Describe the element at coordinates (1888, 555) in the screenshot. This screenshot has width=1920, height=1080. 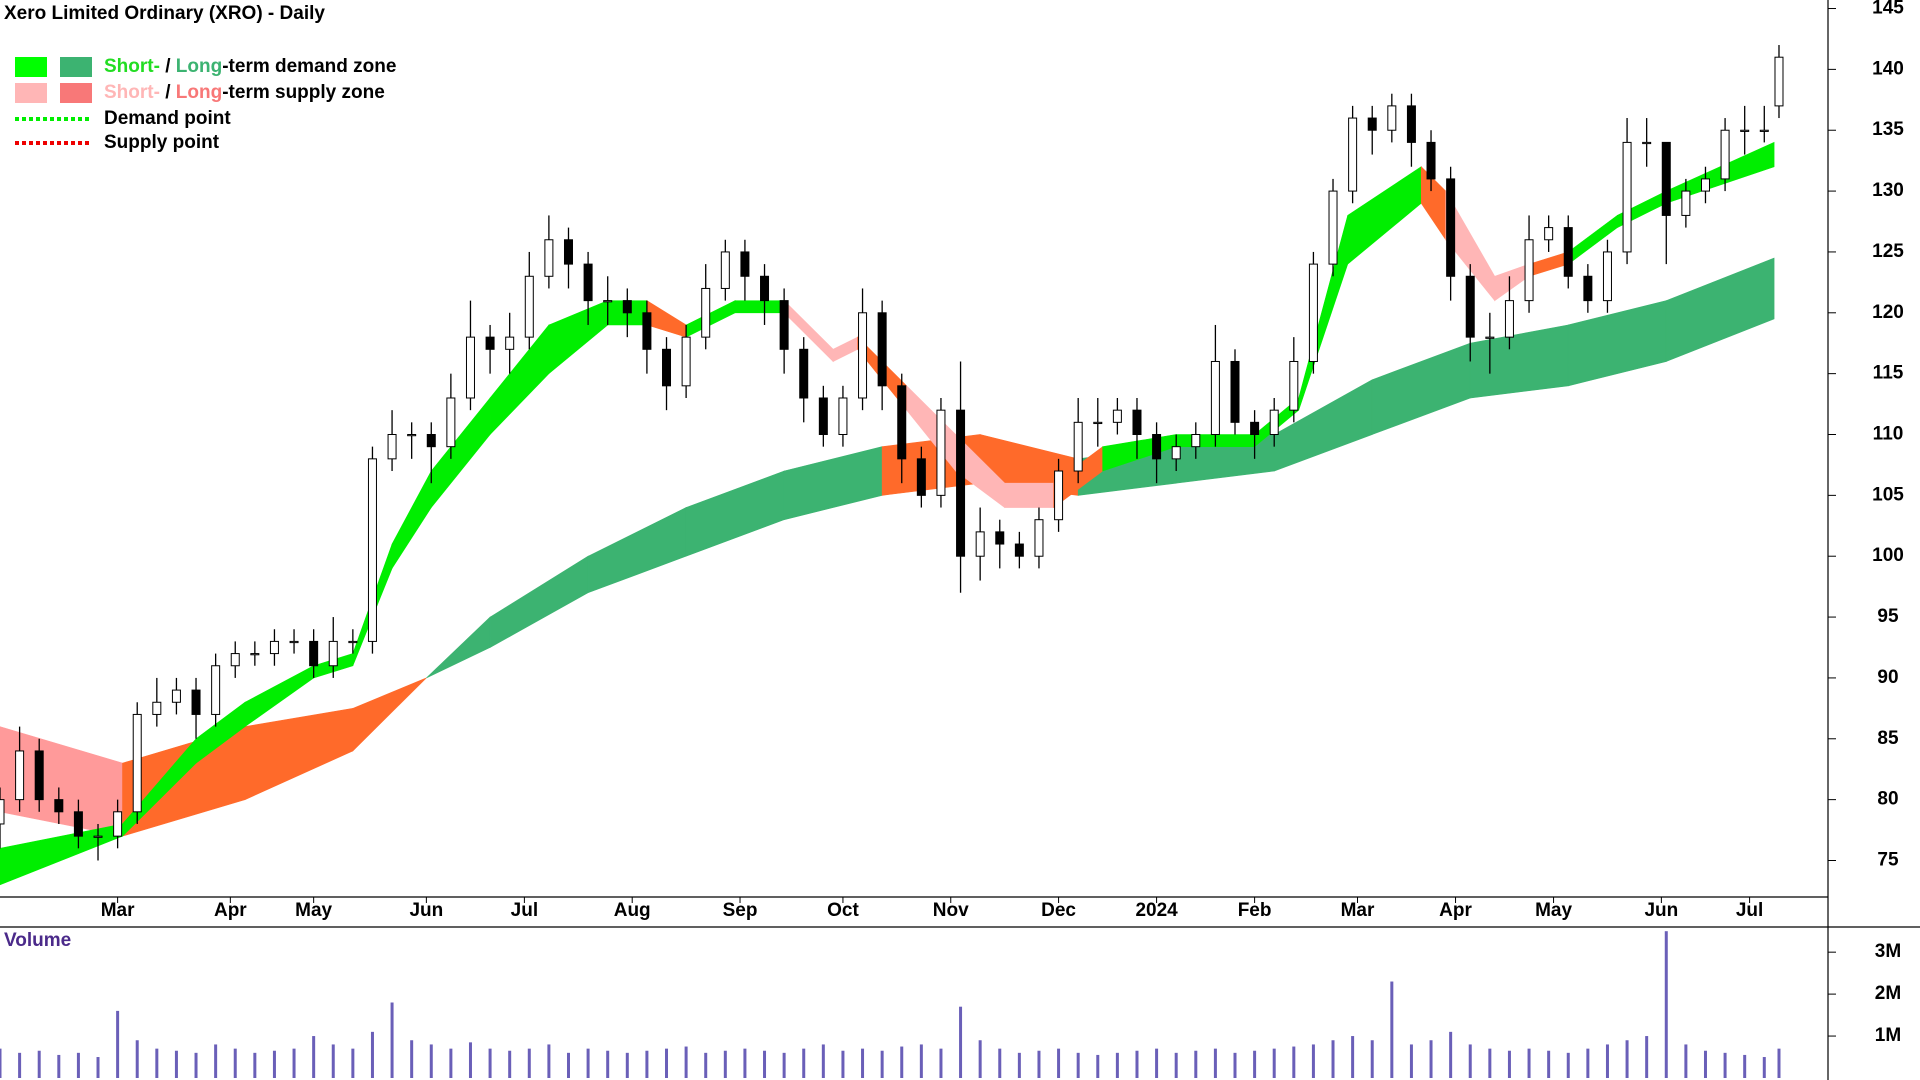
I see `y-tick-label: 100` at that location.